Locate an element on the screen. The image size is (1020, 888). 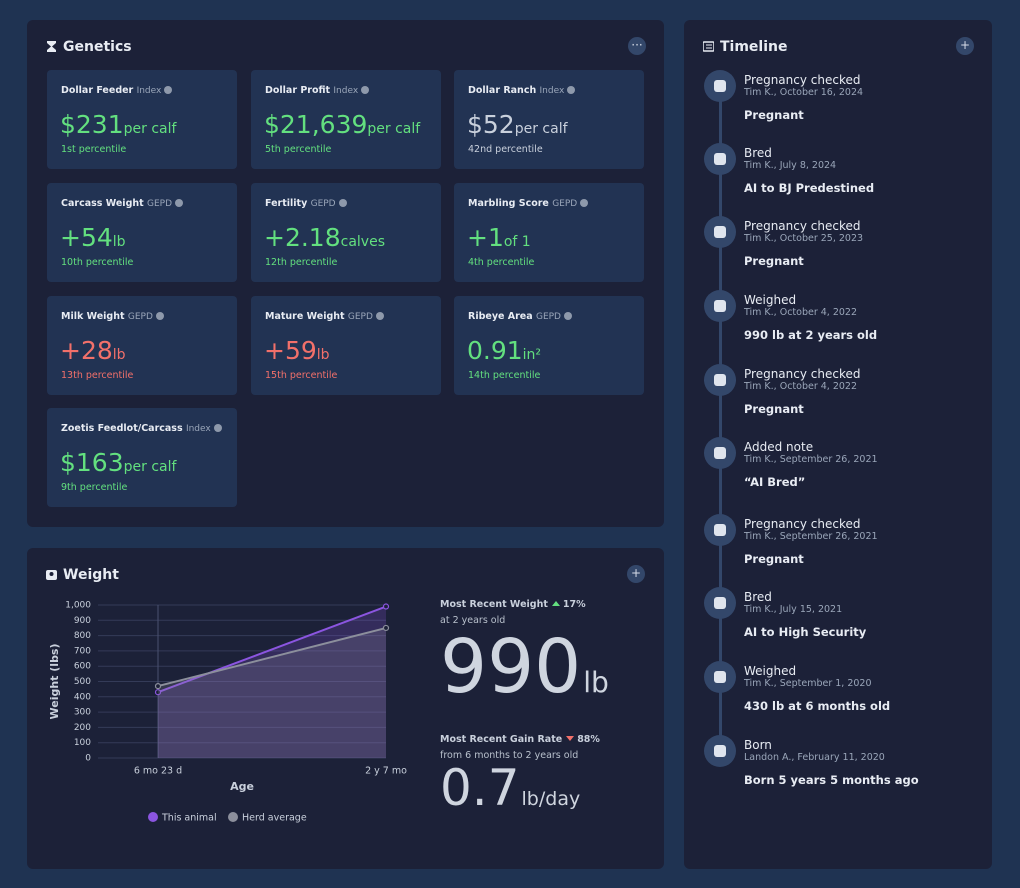
trait-name: Milk Weight is located at coordinates (93, 316).